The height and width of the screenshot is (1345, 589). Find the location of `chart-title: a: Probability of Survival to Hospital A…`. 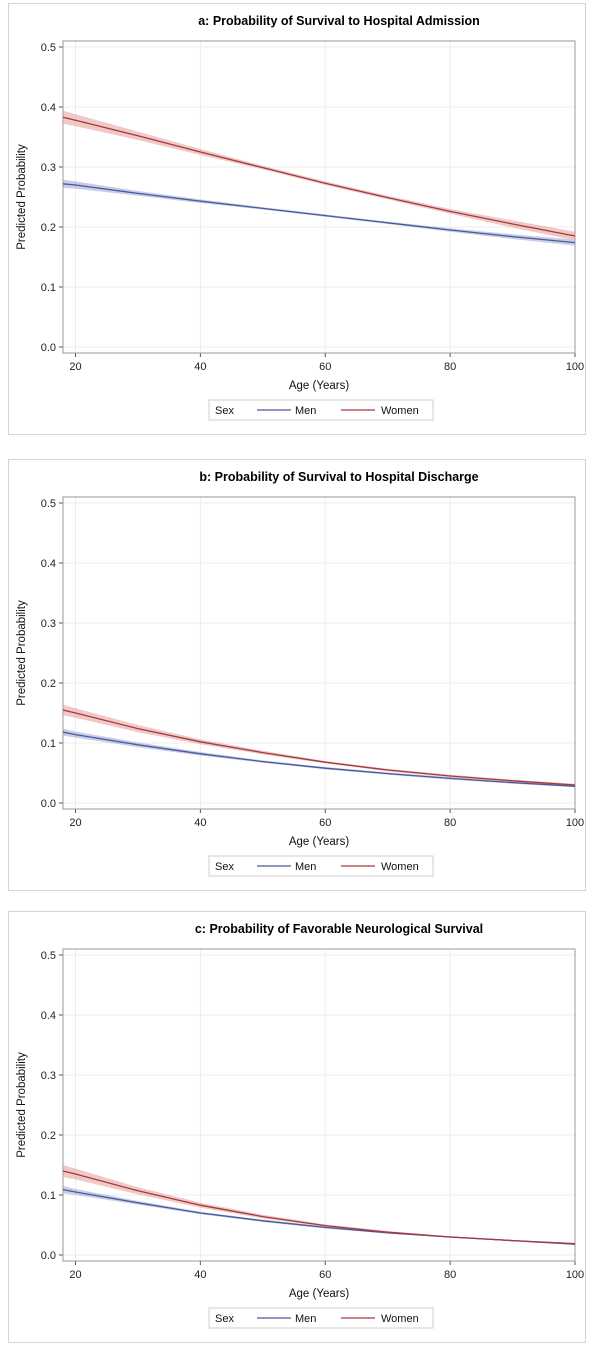

chart-title: a: Probability of Survival to Hospital A… is located at coordinates (339, 21).